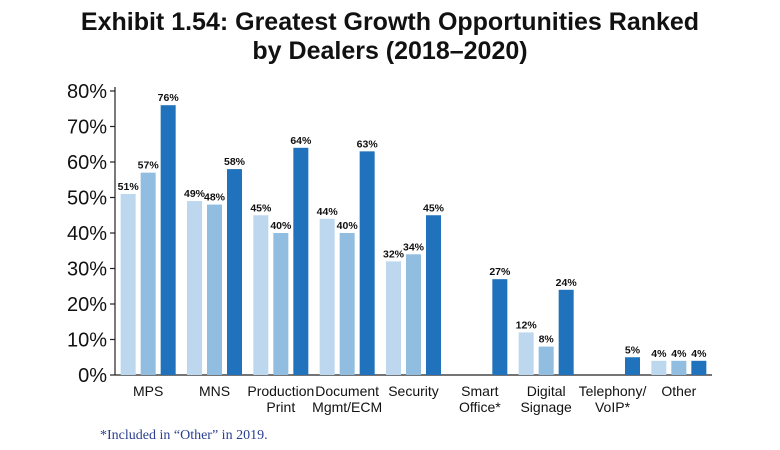 The width and height of the screenshot is (780, 450). What do you see at coordinates (195, 194) in the screenshot?
I see `data-label: 49%` at bounding box center [195, 194].